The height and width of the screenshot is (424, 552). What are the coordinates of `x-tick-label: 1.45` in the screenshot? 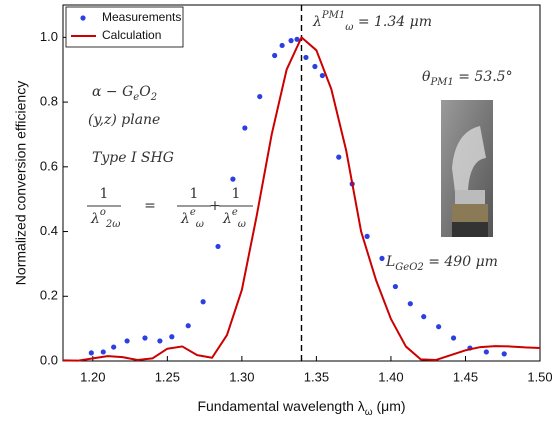 It's located at (465, 376).